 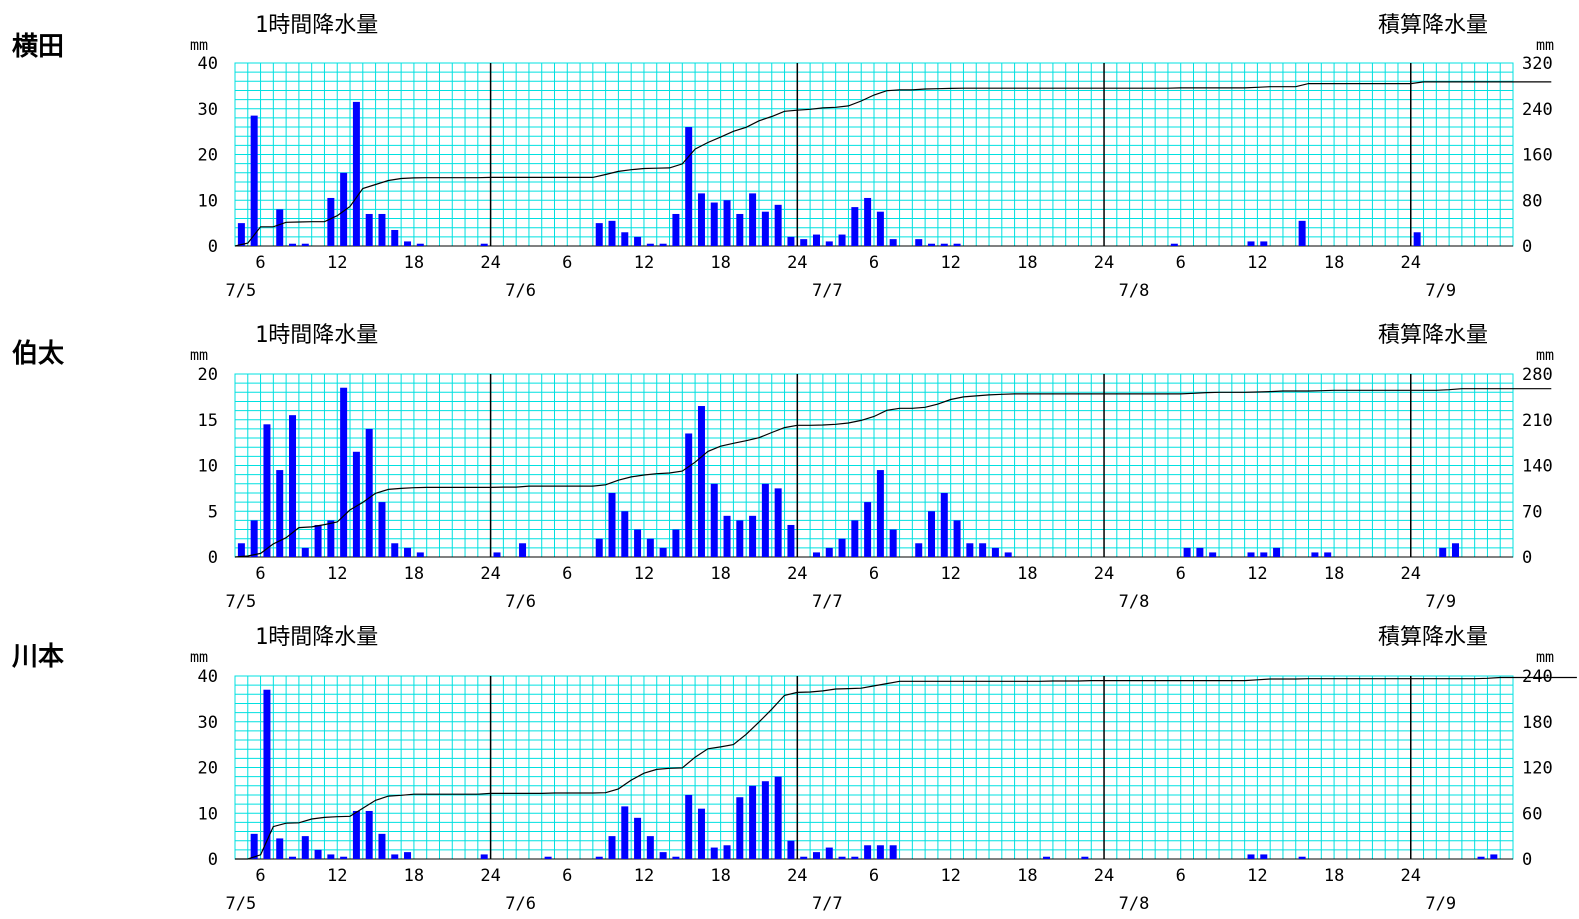 What do you see at coordinates (1532, 512) in the screenshot?
I see `right-tick-label: 70` at bounding box center [1532, 512].